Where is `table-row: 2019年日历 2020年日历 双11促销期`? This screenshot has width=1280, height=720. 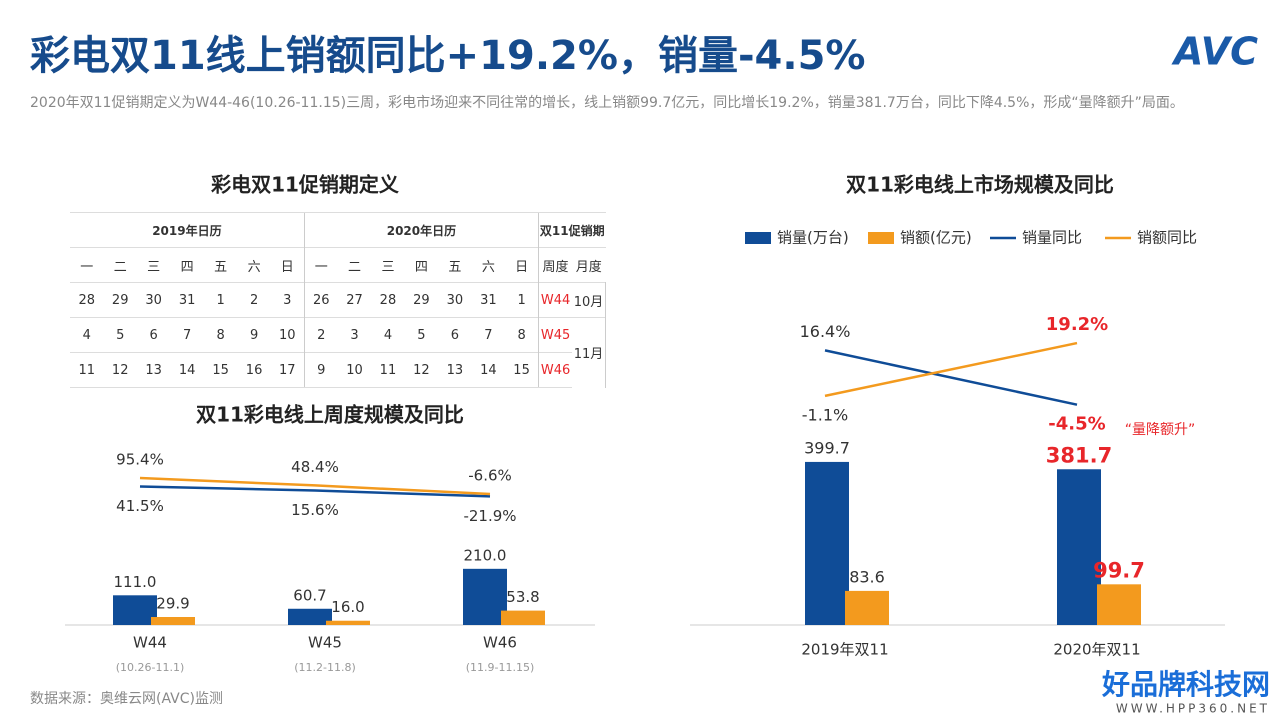 table-row: 2019年日历 2020年日历 双11促销期 is located at coordinates (338, 230).